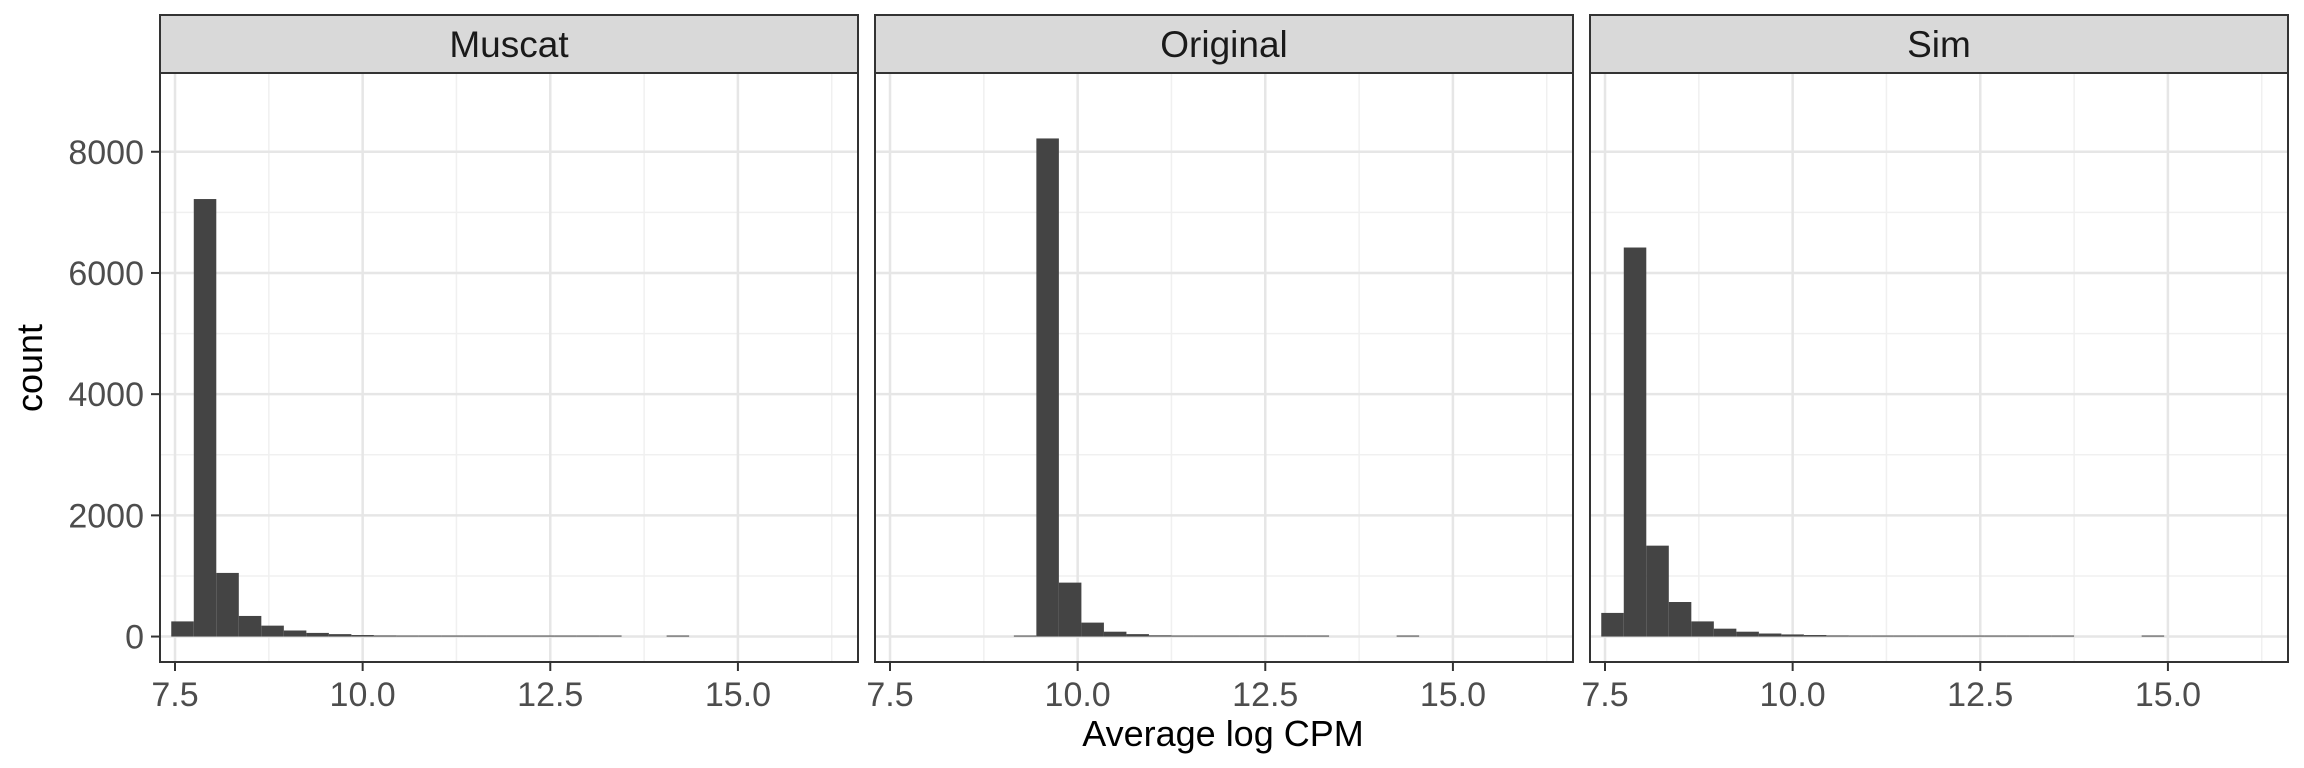 The height and width of the screenshot is (768, 2304). Describe the element at coordinates (106, 516) in the screenshot. I see `y-tick-label: 2000` at that location.